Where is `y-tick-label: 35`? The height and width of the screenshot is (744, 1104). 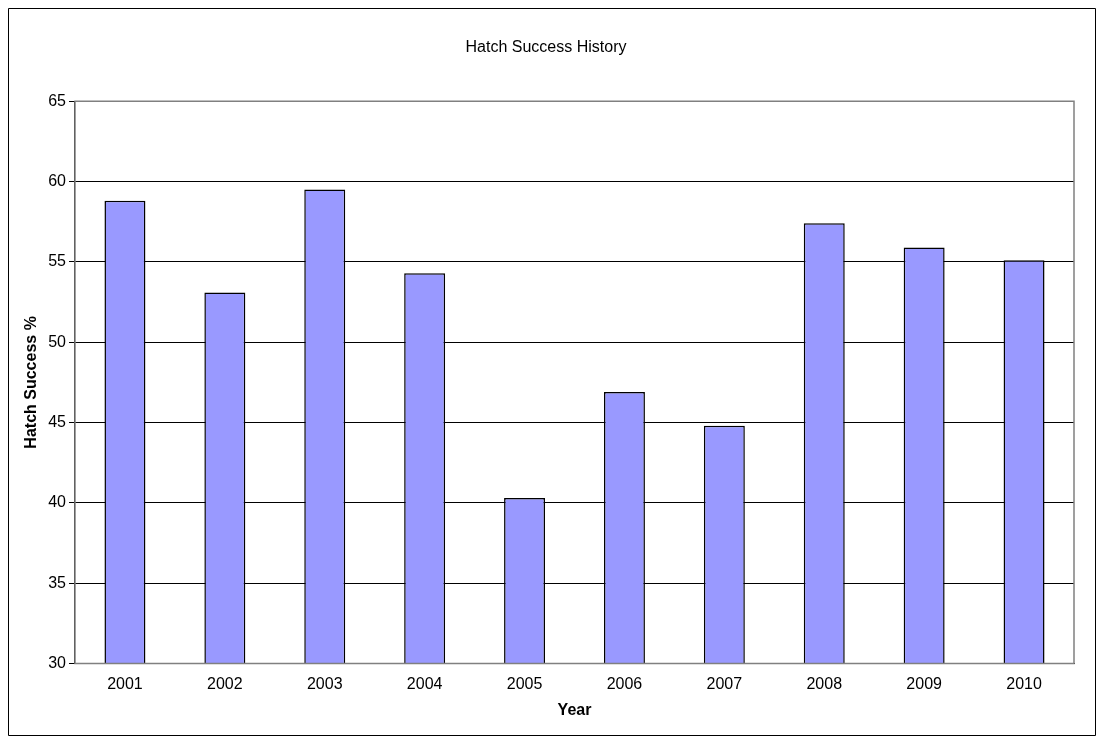 y-tick-label: 35 is located at coordinates (57, 582).